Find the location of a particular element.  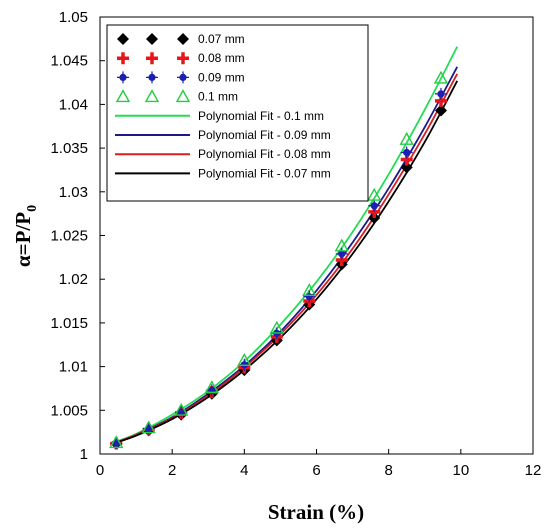

x-tick-label: 0 is located at coordinates (100, 470).